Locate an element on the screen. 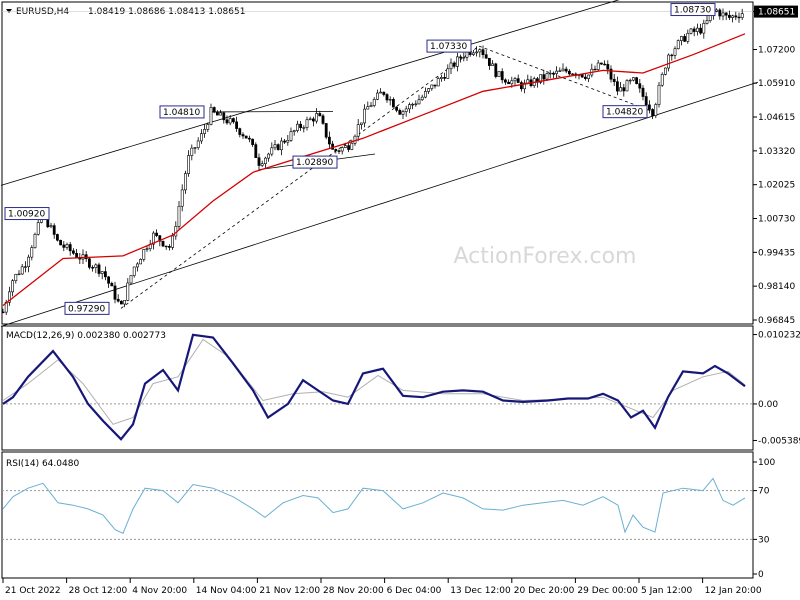 Image resolution: width=800 pixels, height=600 pixels. macd-tick-label: 0.00 is located at coordinates (768, 405).